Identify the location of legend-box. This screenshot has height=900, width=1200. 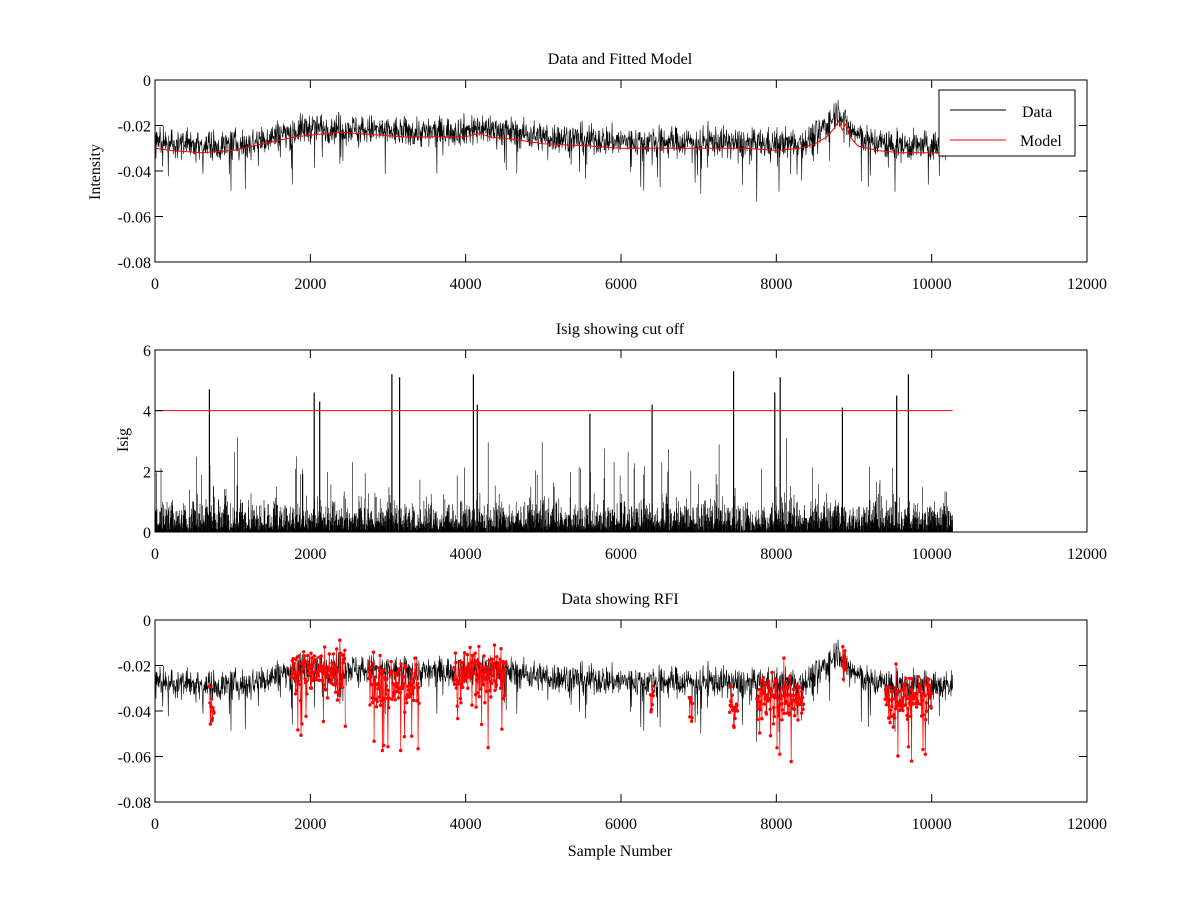
(1007, 123).